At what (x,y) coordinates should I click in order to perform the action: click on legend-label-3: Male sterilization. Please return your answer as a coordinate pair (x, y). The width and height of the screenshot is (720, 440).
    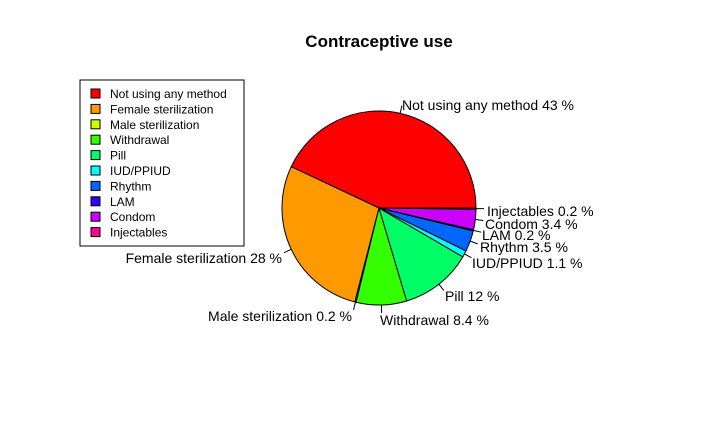
    Looking at the image, I should click on (154, 125).